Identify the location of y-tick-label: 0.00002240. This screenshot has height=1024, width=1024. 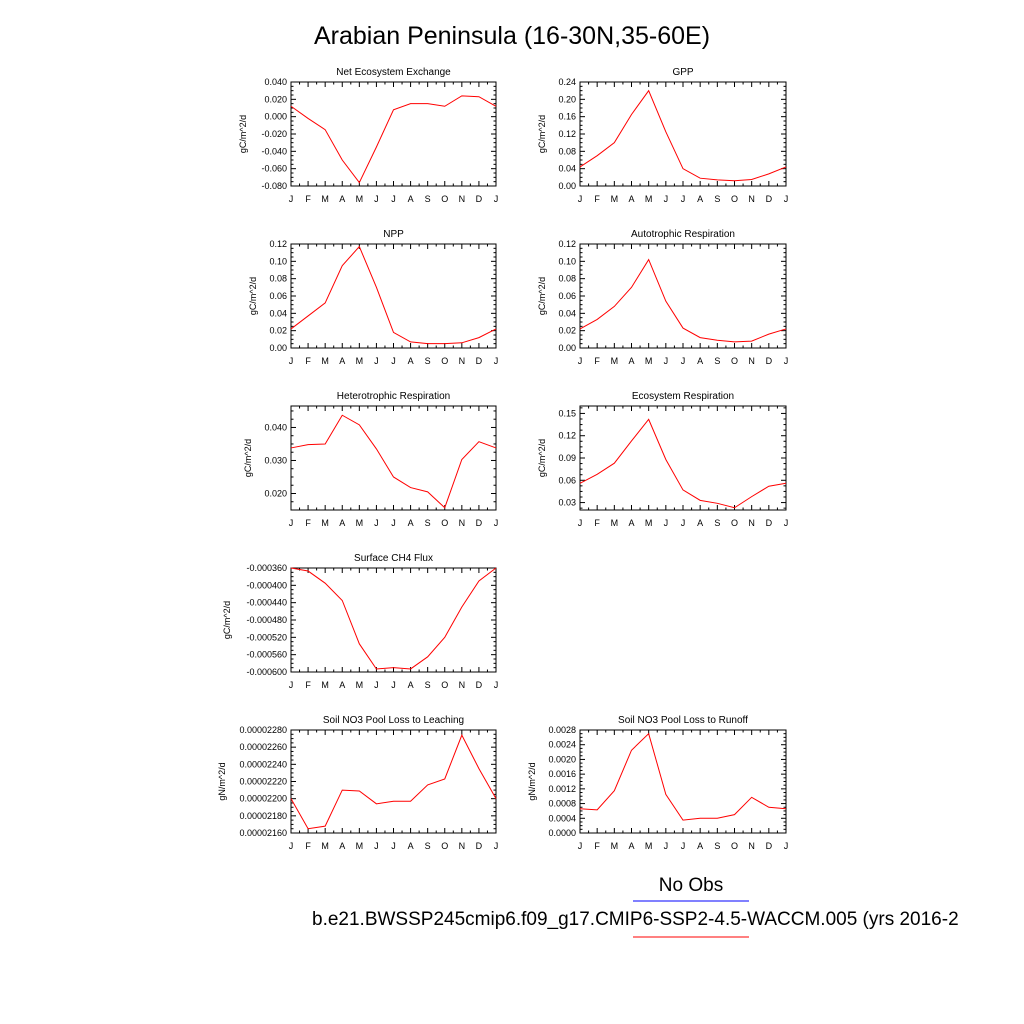
(263, 764).